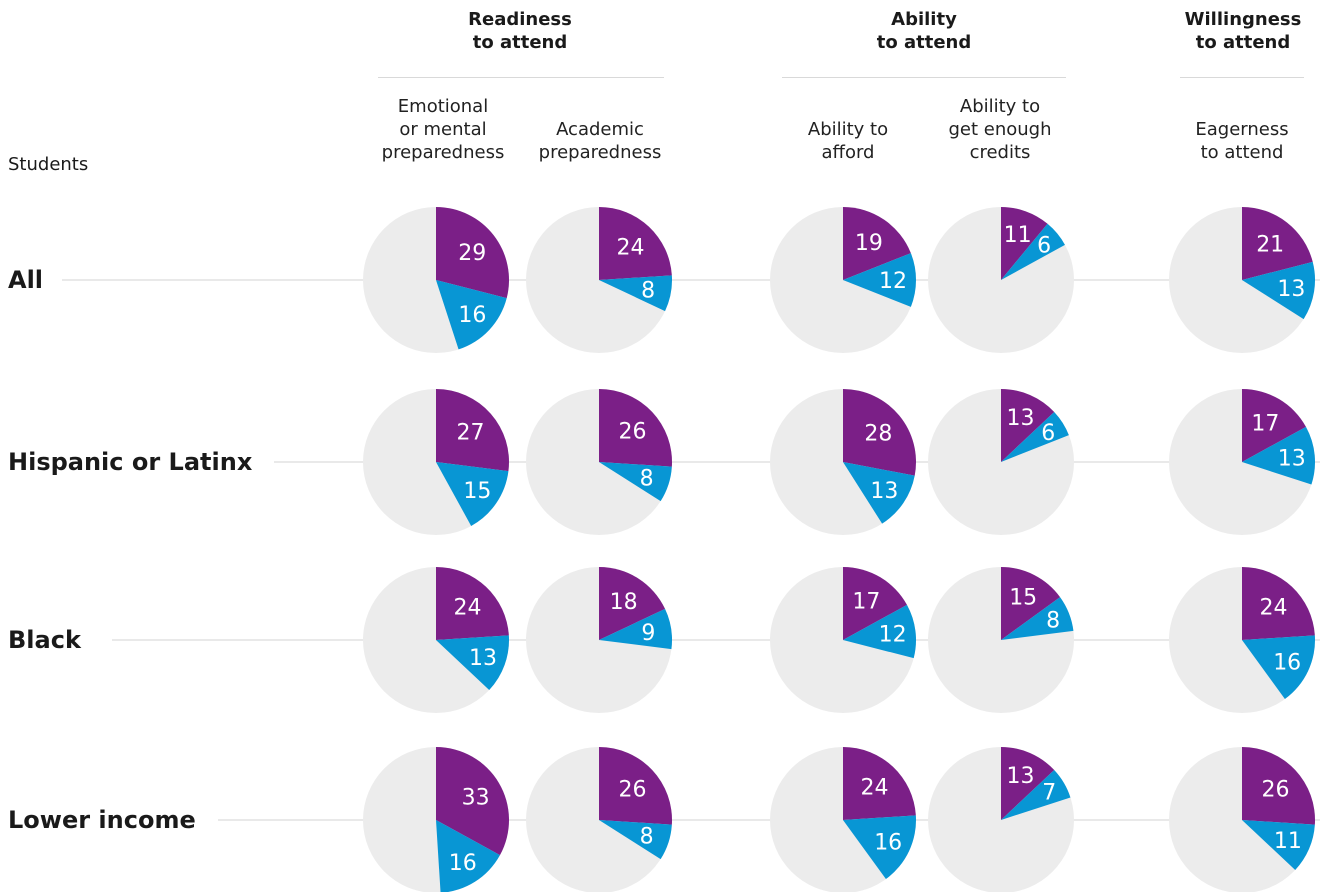  Describe the element at coordinates (1000, 129) in the screenshot. I see `column-header-credits: Ability to get enough credits` at that location.